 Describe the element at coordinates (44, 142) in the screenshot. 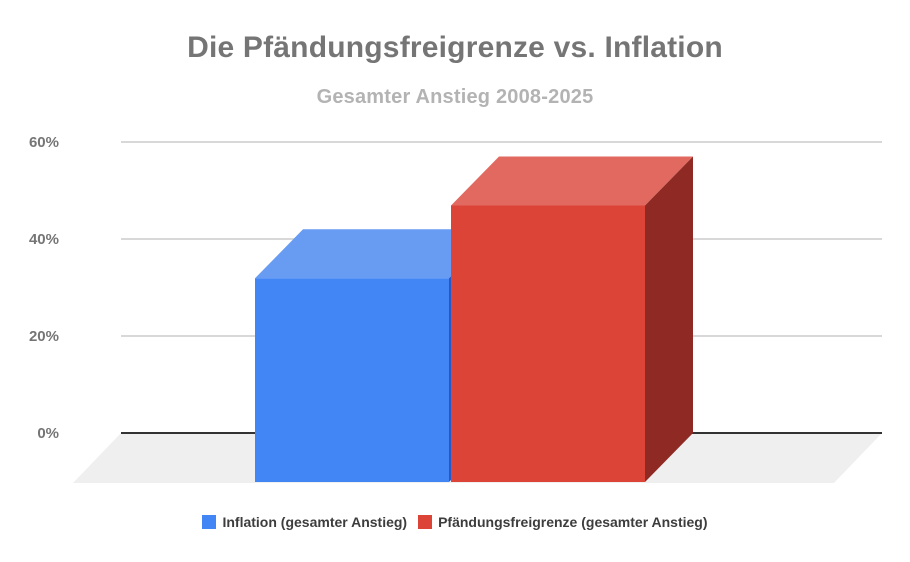

I see `y-tick-60: 60%` at that location.